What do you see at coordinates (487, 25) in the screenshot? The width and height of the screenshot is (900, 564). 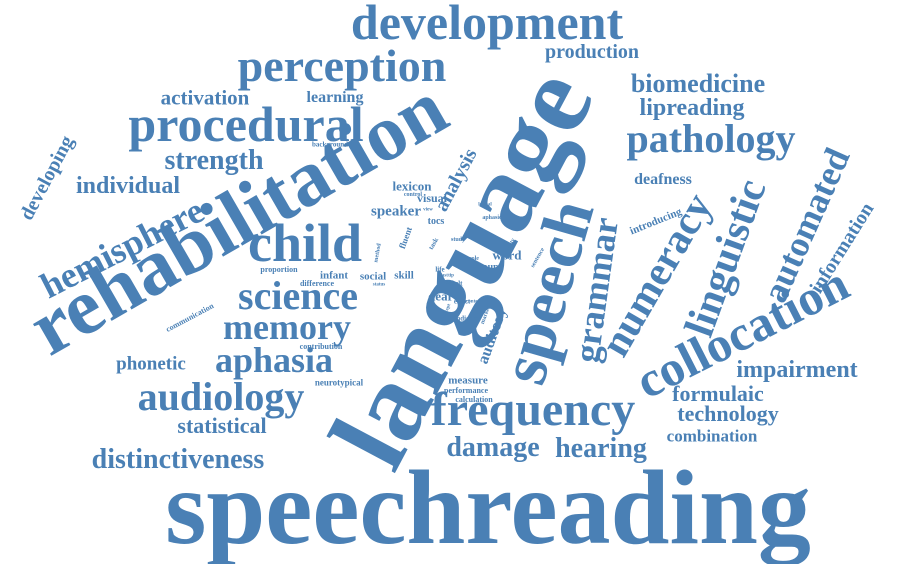 I see `word-development: development` at bounding box center [487, 25].